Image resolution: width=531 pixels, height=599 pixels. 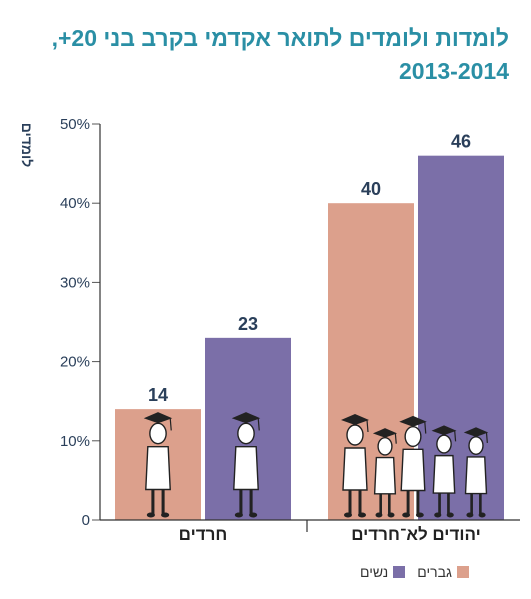 What do you see at coordinates (414, 572) in the screenshot?
I see `legend: גברים נשים` at bounding box center [414, 572].